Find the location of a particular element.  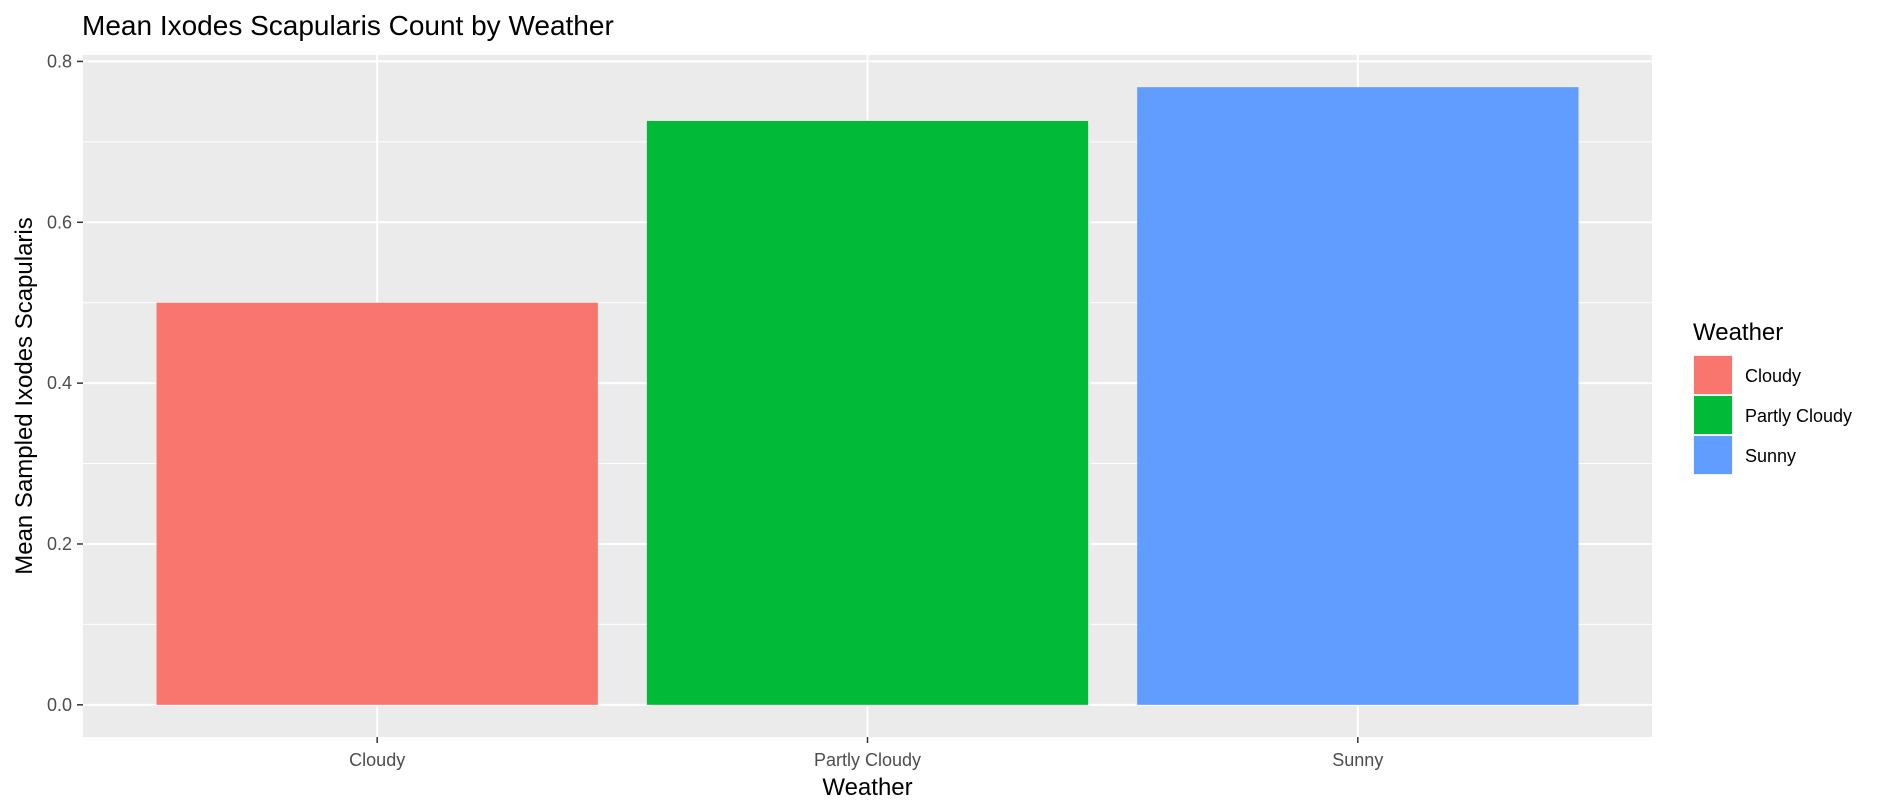

chart-title: Mean Ixodes Scapularis Count by Weather is located at coordinates (348, 25).